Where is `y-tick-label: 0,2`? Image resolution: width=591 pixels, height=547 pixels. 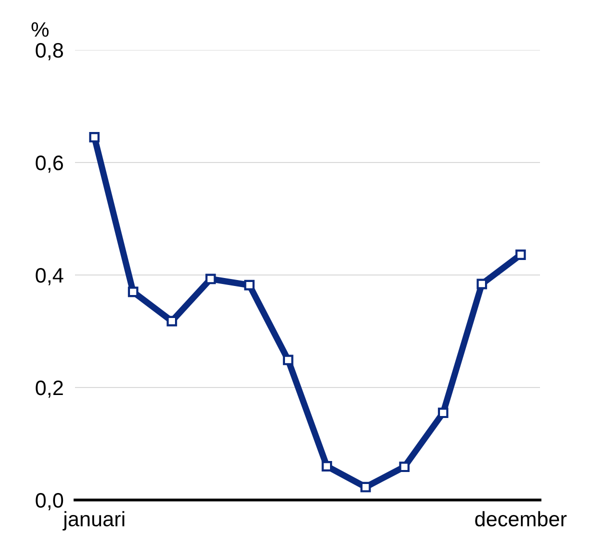 y-tick-label: 0,2 is located at coordinates (49, 389).